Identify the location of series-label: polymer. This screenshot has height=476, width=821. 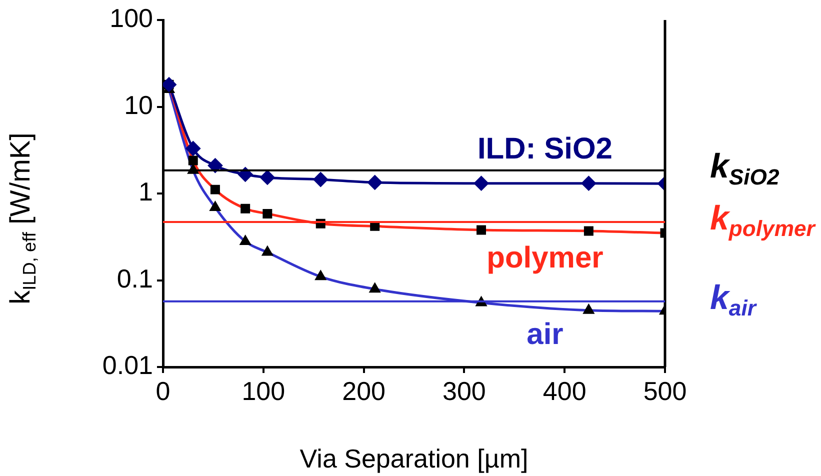
(545, 258).